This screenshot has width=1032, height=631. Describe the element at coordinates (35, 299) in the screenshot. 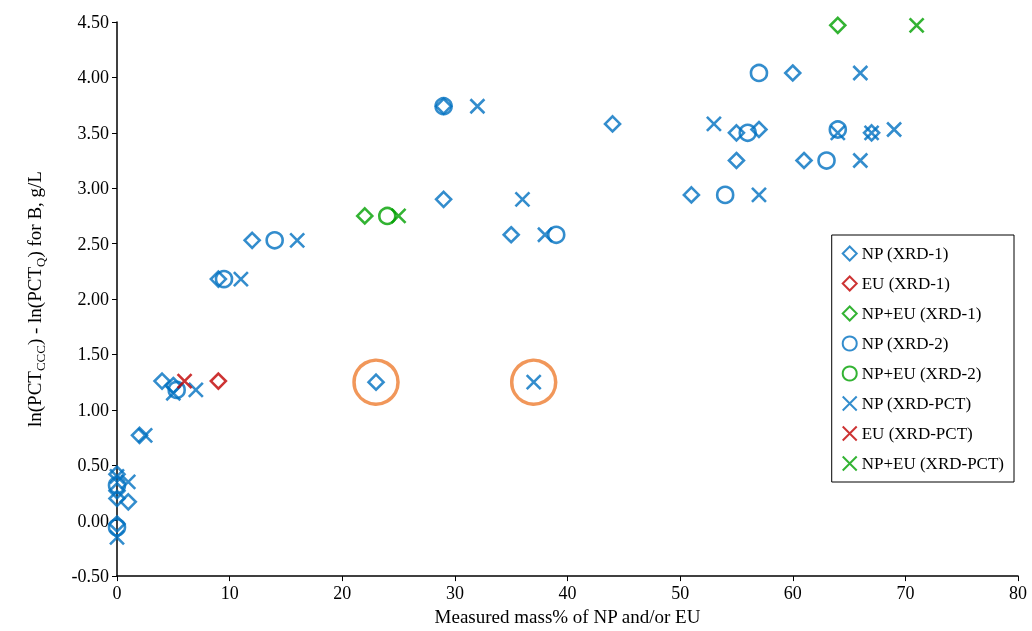

I see `y-axis-title: ln(PCTCCC) - ln(PCTQ) for B, g/L` at that location.